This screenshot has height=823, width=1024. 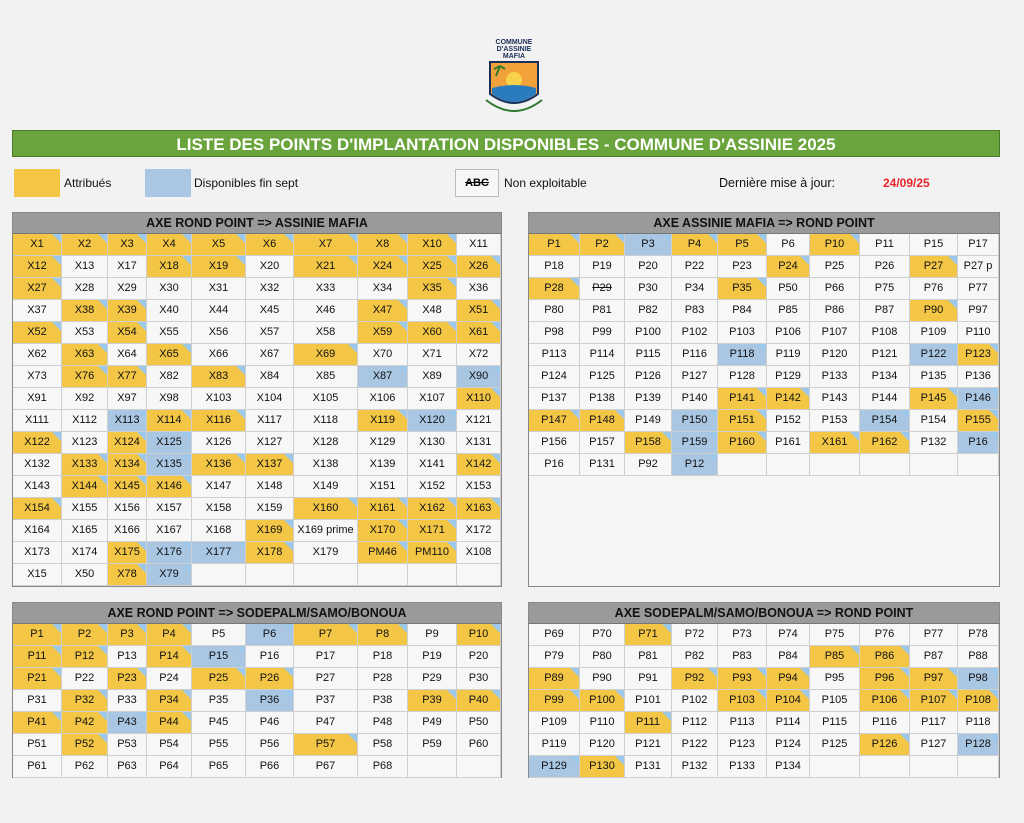 What do you see at coordinates (884, 332) in the screenshot?
I see `point-label: P108` at bounding box center [884, 332].